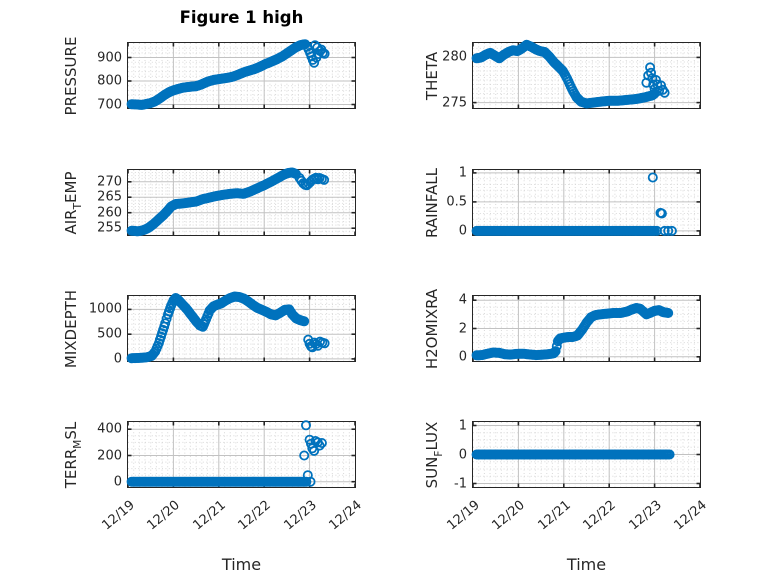 The image size is (778, 583). I want to click on y-tick-label: 265, so click(109, 197).